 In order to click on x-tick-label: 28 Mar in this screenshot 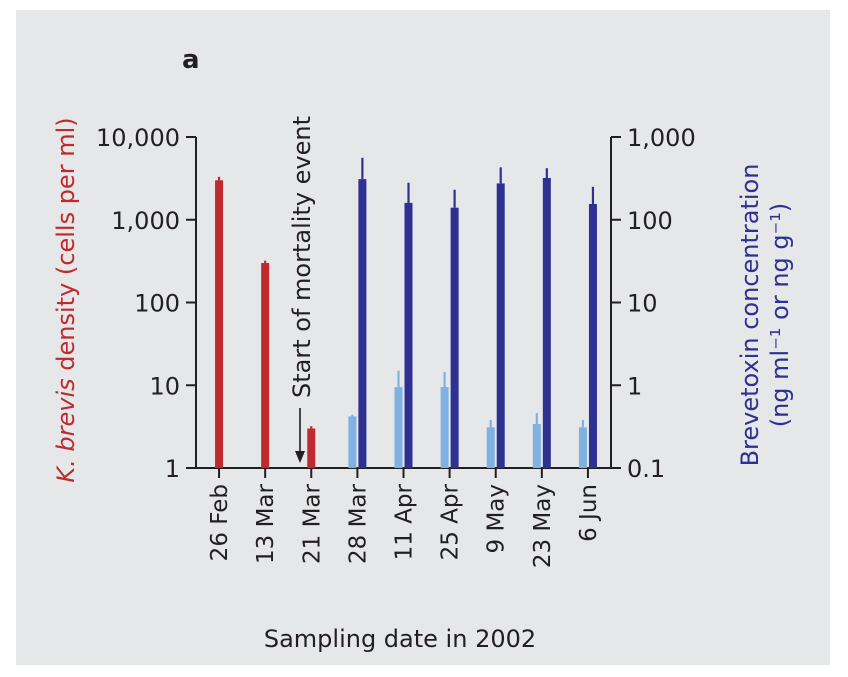, I will do `click(358, 523)`.